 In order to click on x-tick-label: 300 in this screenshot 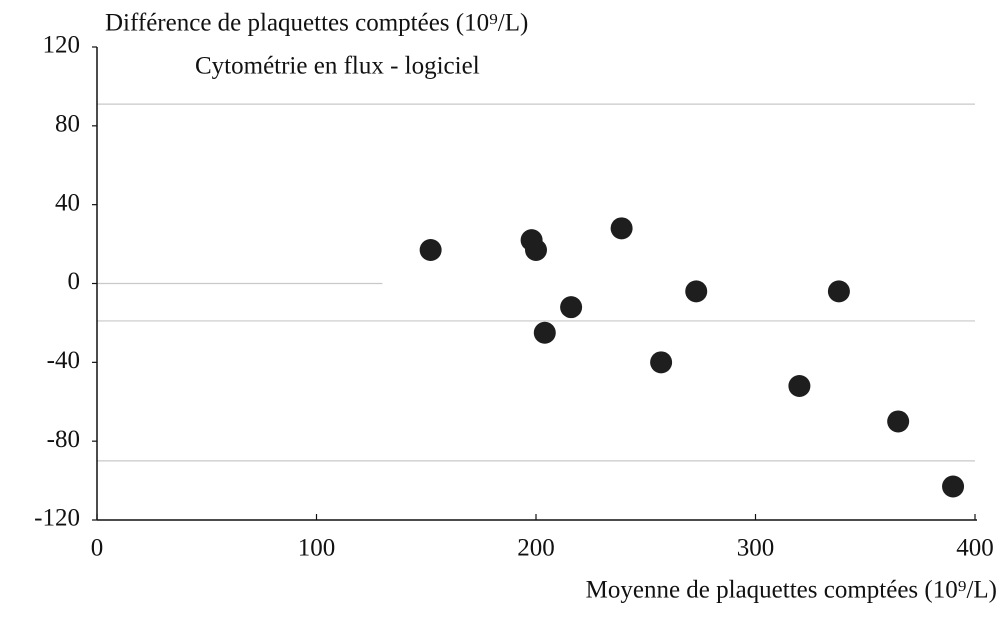, I will do `click(756, 548)`.